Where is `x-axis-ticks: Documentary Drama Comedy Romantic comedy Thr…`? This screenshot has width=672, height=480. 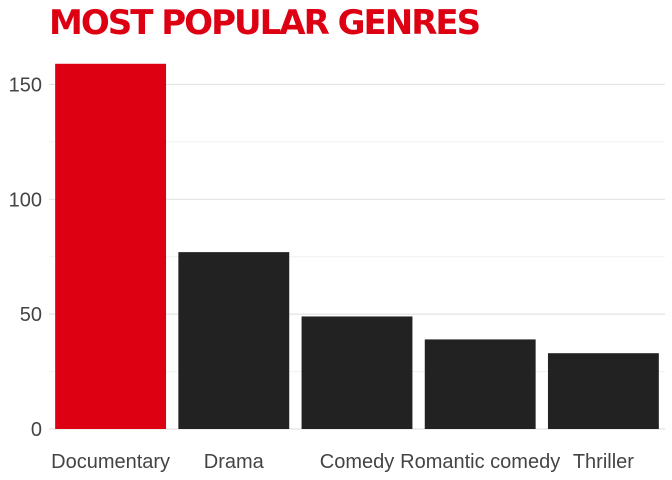 x-axis-ticks: Documentary Drama Comedy Romantic comedy Thr… is located at coordinates (342, 462).